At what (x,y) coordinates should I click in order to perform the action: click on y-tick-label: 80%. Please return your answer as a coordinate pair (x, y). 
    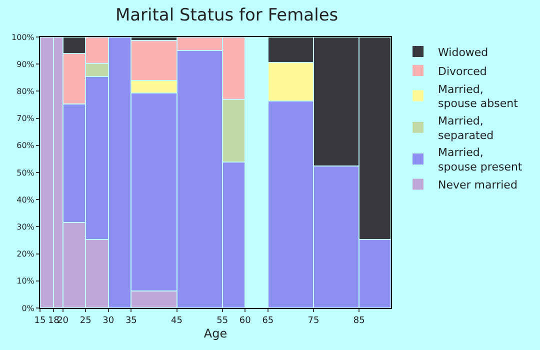
    Looking at the image, I should click on (25, 91).